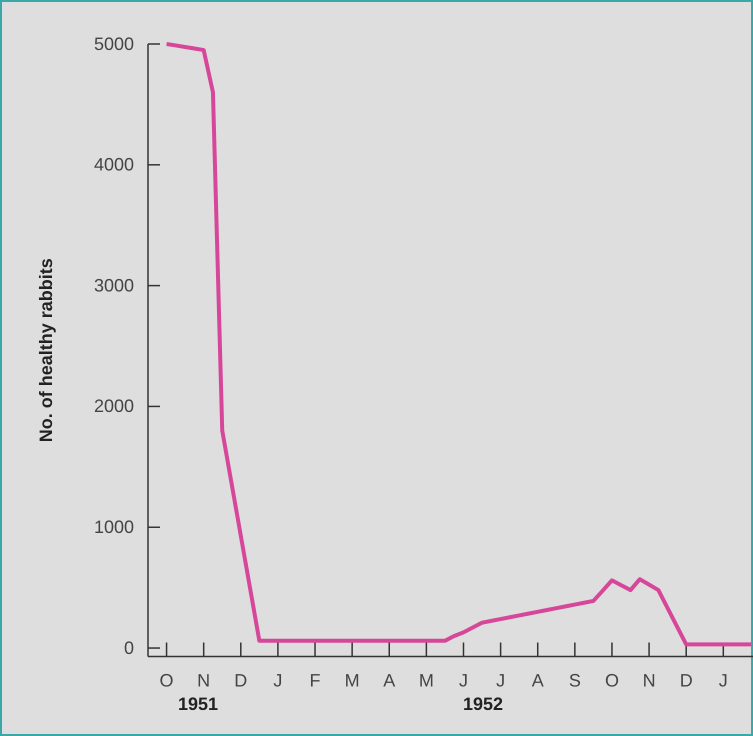  I want to click on y-tick-label: 4000, so click(114, 164).